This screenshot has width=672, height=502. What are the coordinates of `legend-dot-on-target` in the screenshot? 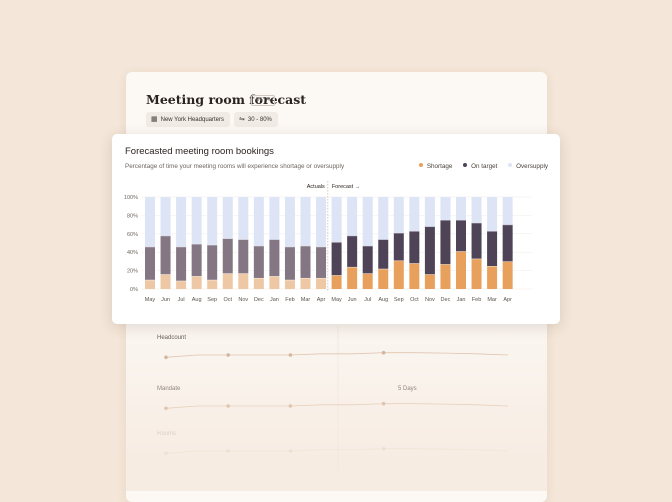 It's located at (465, 165).